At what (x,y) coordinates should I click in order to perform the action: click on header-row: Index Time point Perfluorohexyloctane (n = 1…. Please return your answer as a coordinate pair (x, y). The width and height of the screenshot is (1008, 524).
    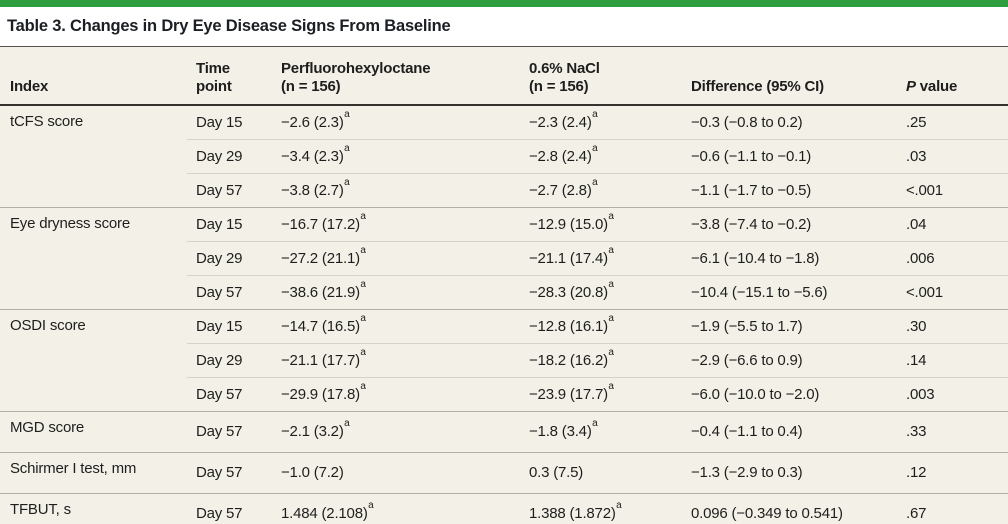
    Looking at the image, I should click on (504, 76).